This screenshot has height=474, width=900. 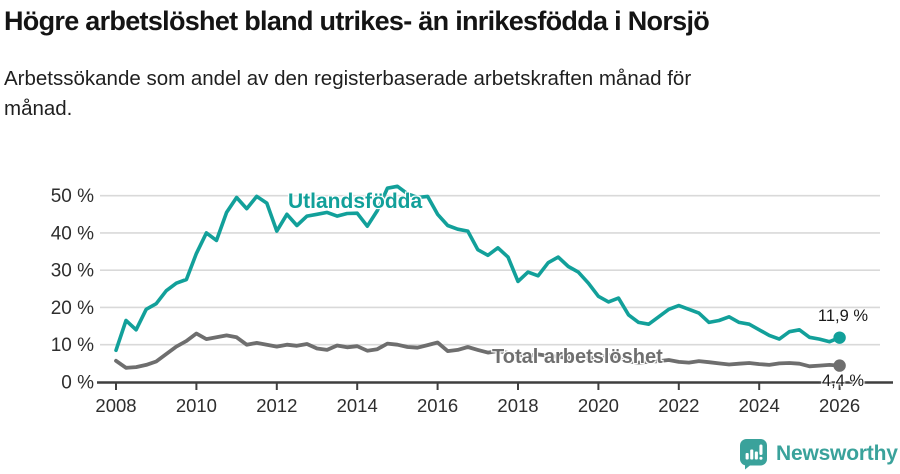 What do you see at coordinates (72, 308) in the screenshot?
I see `y-tick-label-20: 20 %` at bounding box center [72, 308].